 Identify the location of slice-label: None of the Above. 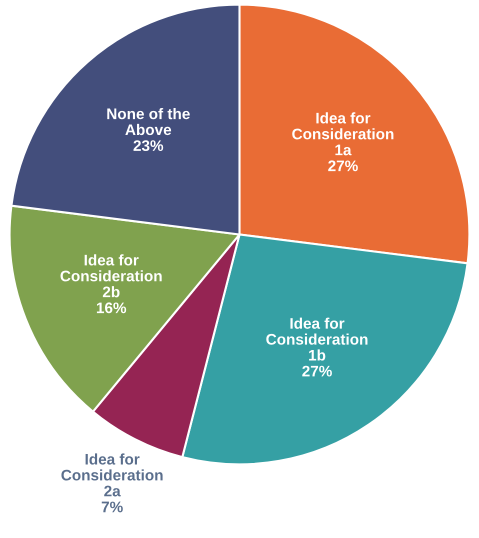
(148, 122).